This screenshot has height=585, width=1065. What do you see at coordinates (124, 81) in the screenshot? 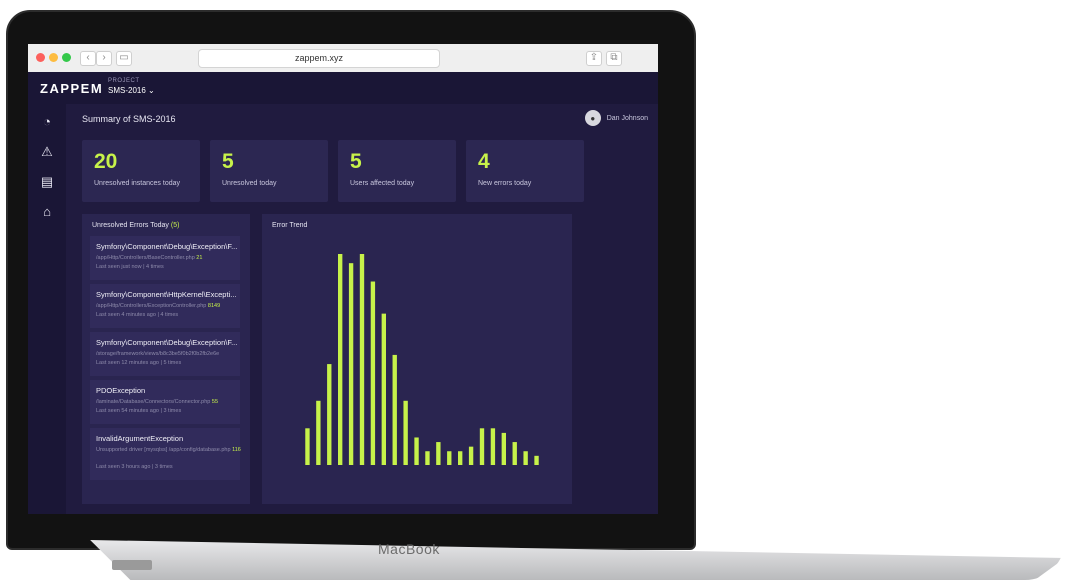
I see `project-caption: PROJECT` at bounding box center [124, 81].